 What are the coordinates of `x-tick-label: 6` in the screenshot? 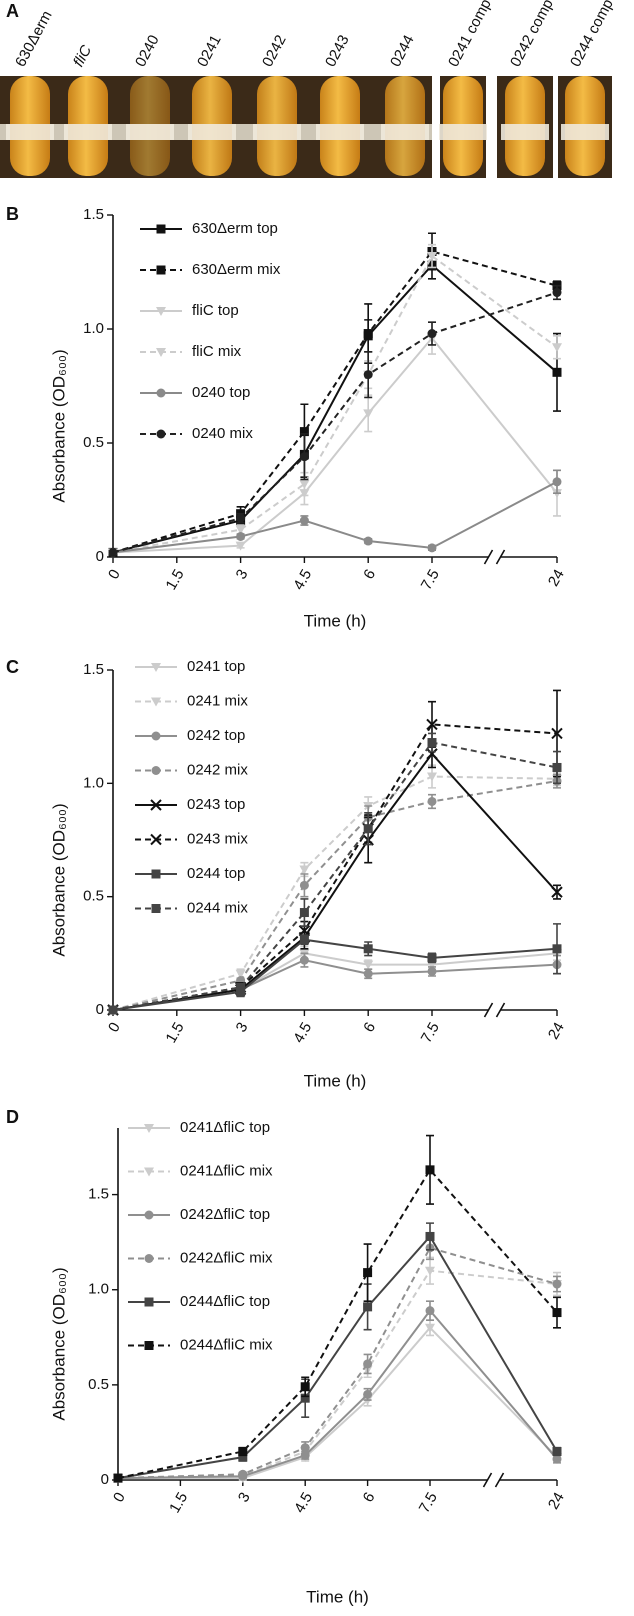 It's located at (369, 1027).